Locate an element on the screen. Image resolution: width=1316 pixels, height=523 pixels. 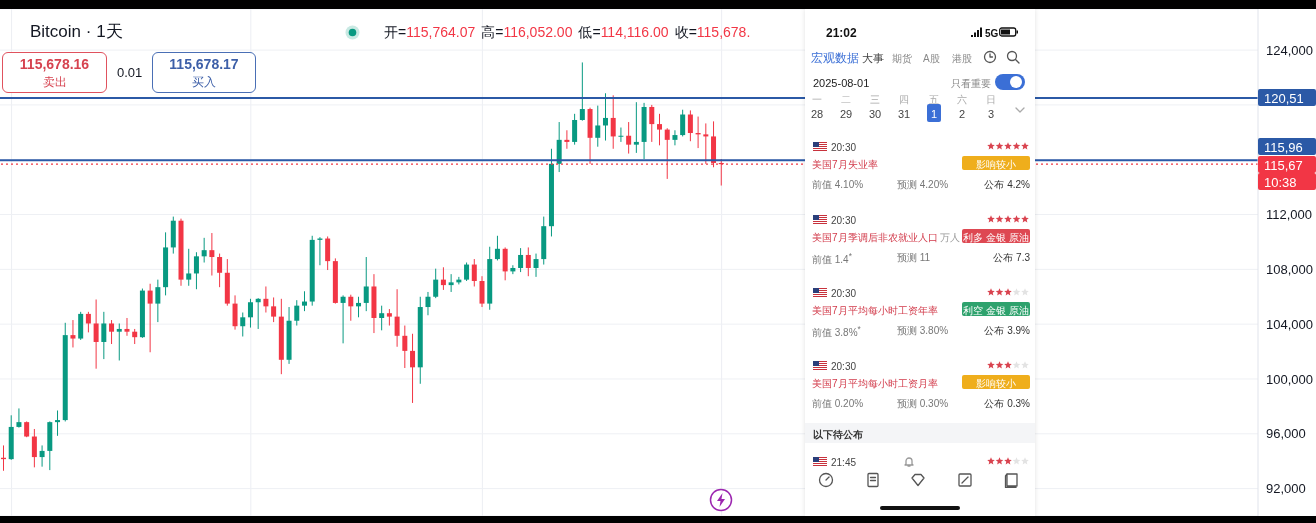
annotation: 只看重要 is located at coordinates (971, 83).